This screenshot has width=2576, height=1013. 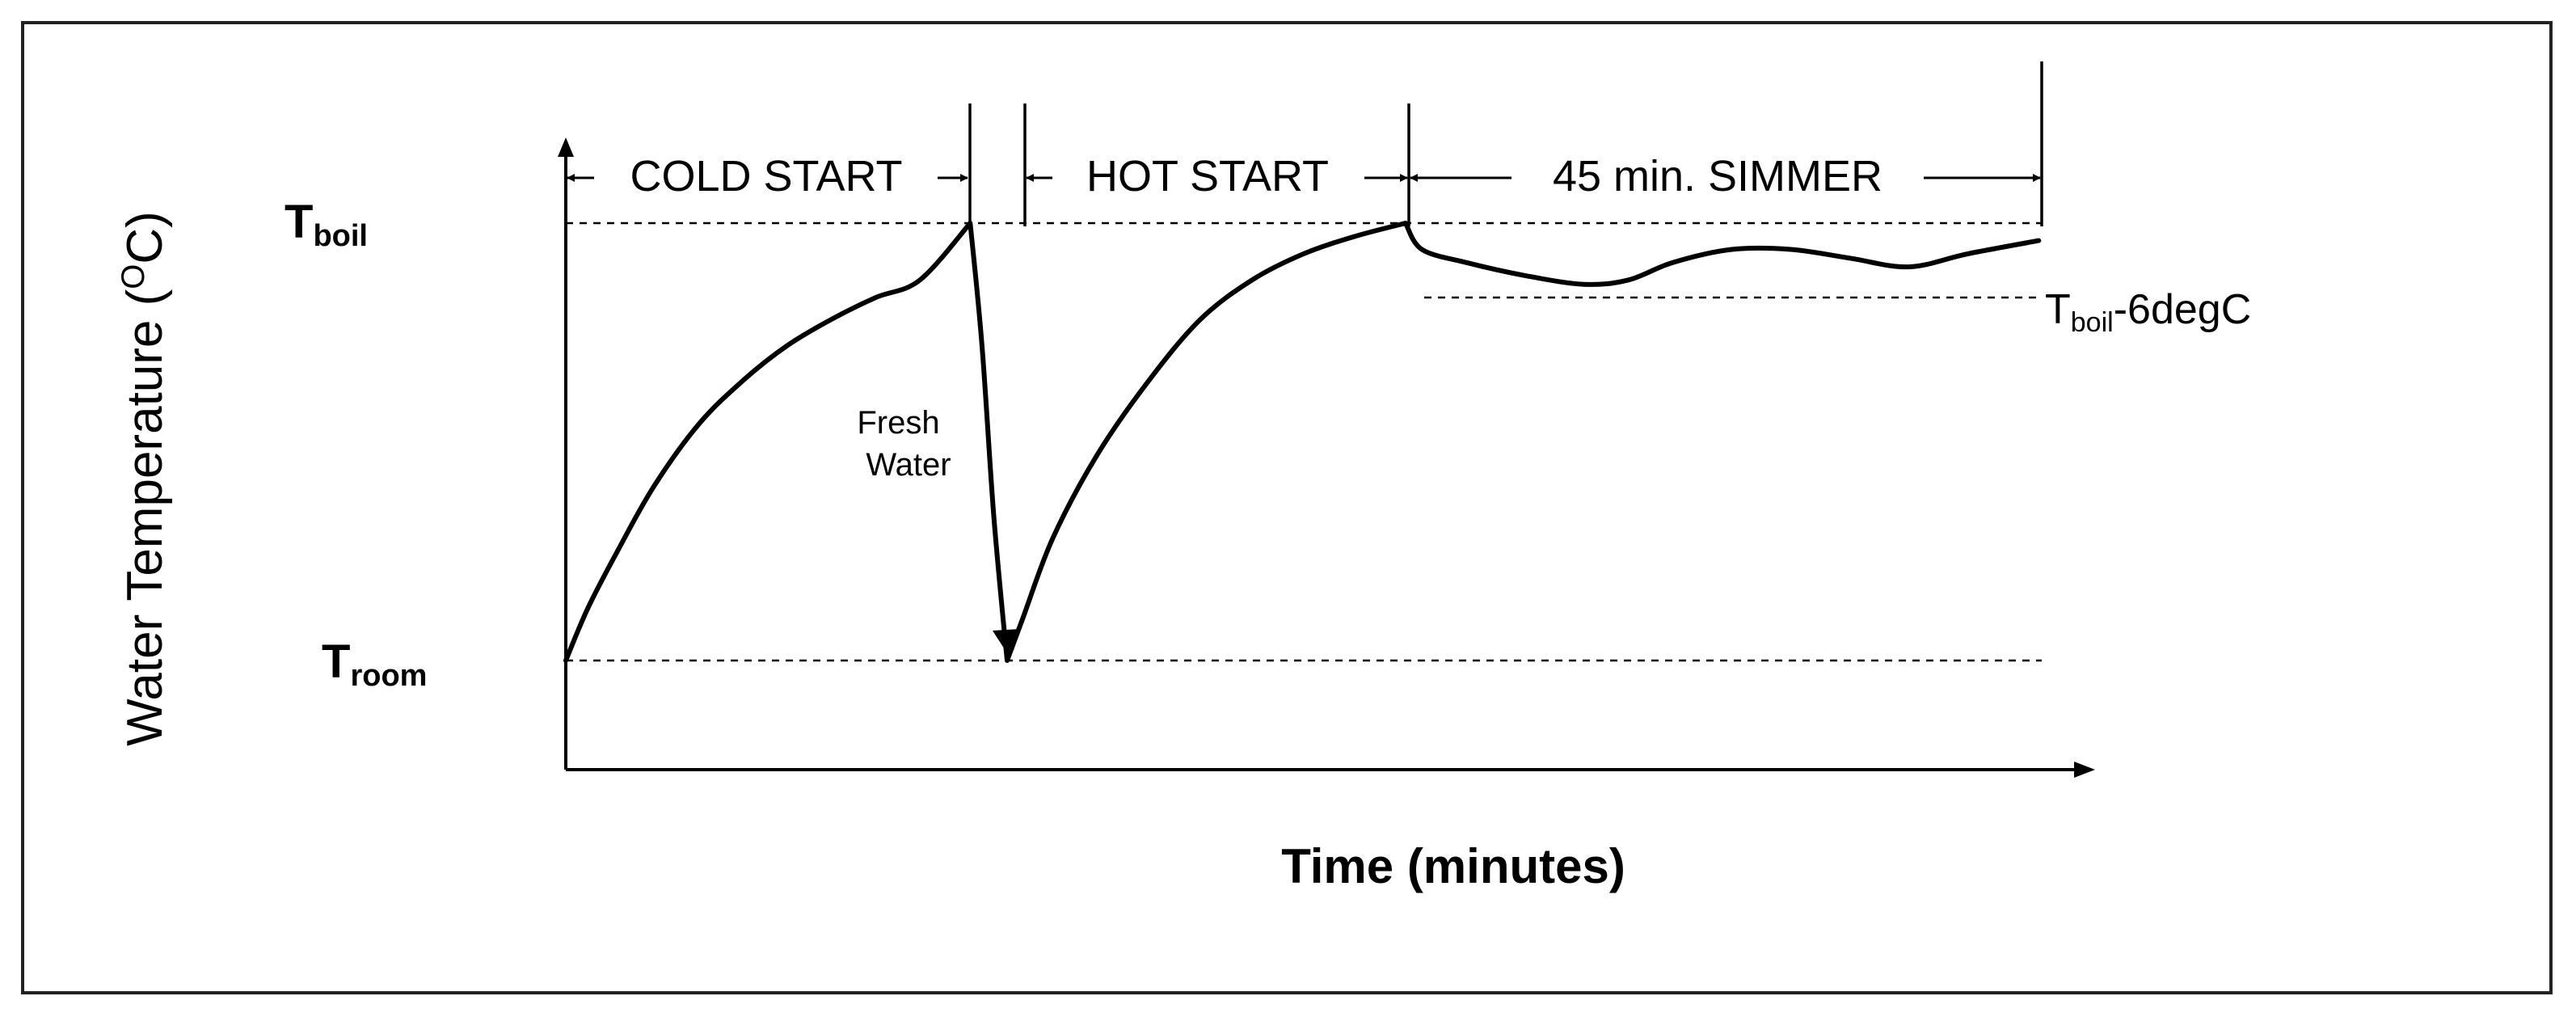 What do you see at coordinates (144, 478) in the screenshot?
I see `y-axis-label: Water Temperature (OC)` at bounding box center [144, 478].